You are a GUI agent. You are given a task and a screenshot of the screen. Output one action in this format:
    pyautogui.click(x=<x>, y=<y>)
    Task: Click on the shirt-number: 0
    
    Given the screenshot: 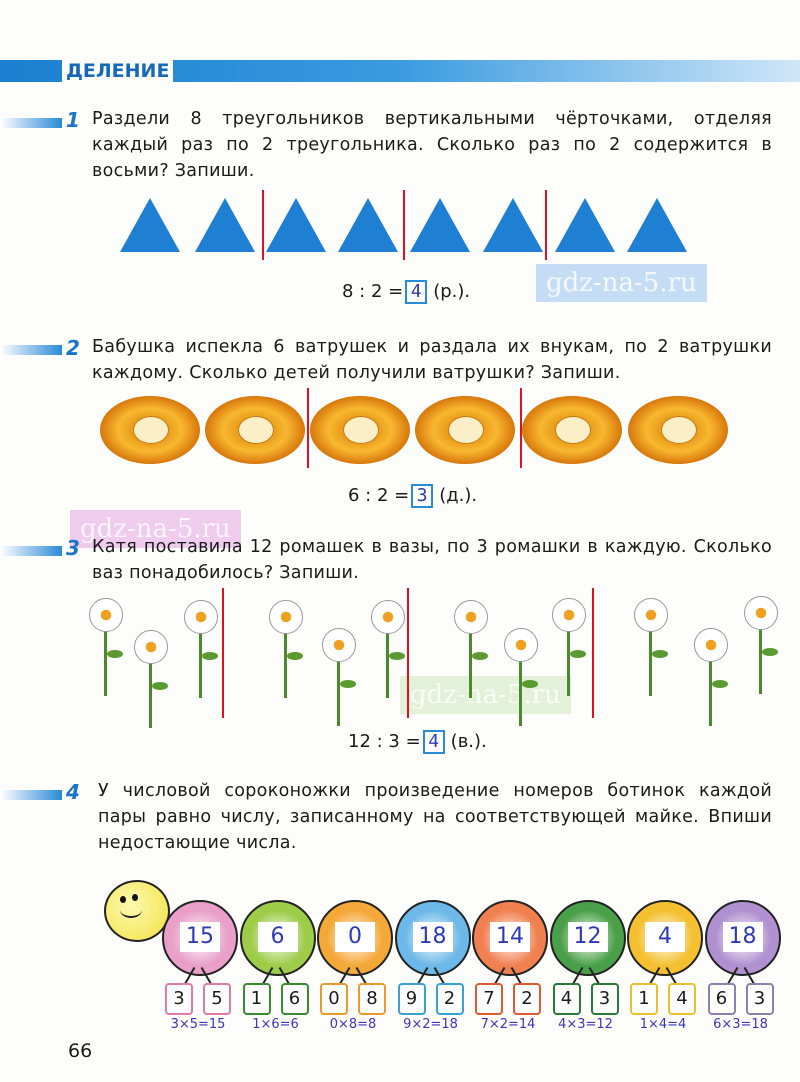 What is the action you would take?
    pyautogui.click(x=355, y=937)
    